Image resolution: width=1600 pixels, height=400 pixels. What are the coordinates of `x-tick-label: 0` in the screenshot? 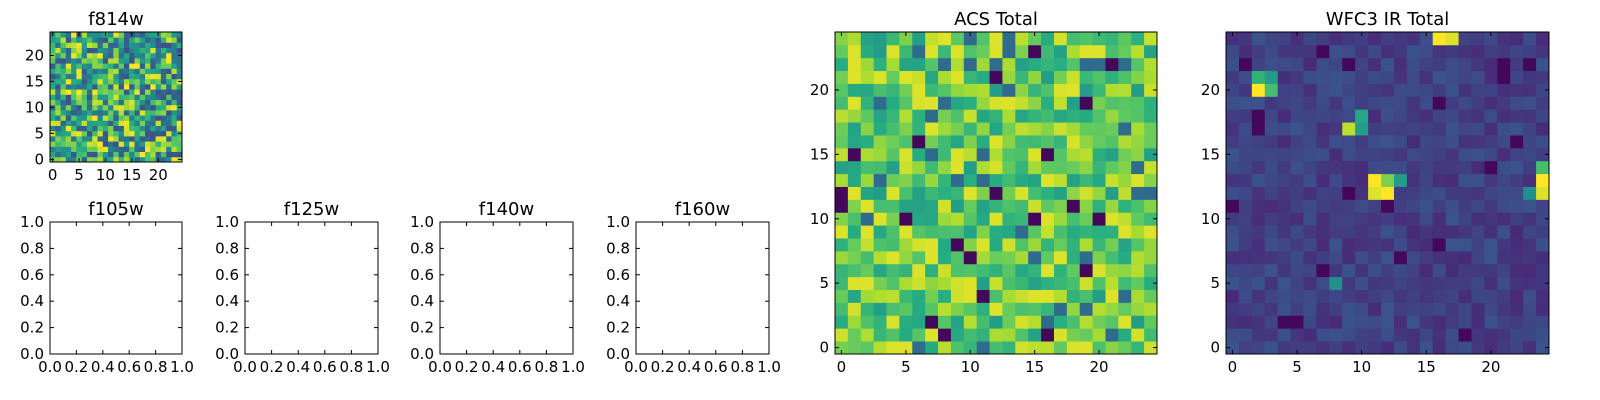 It's located at (842, 367).